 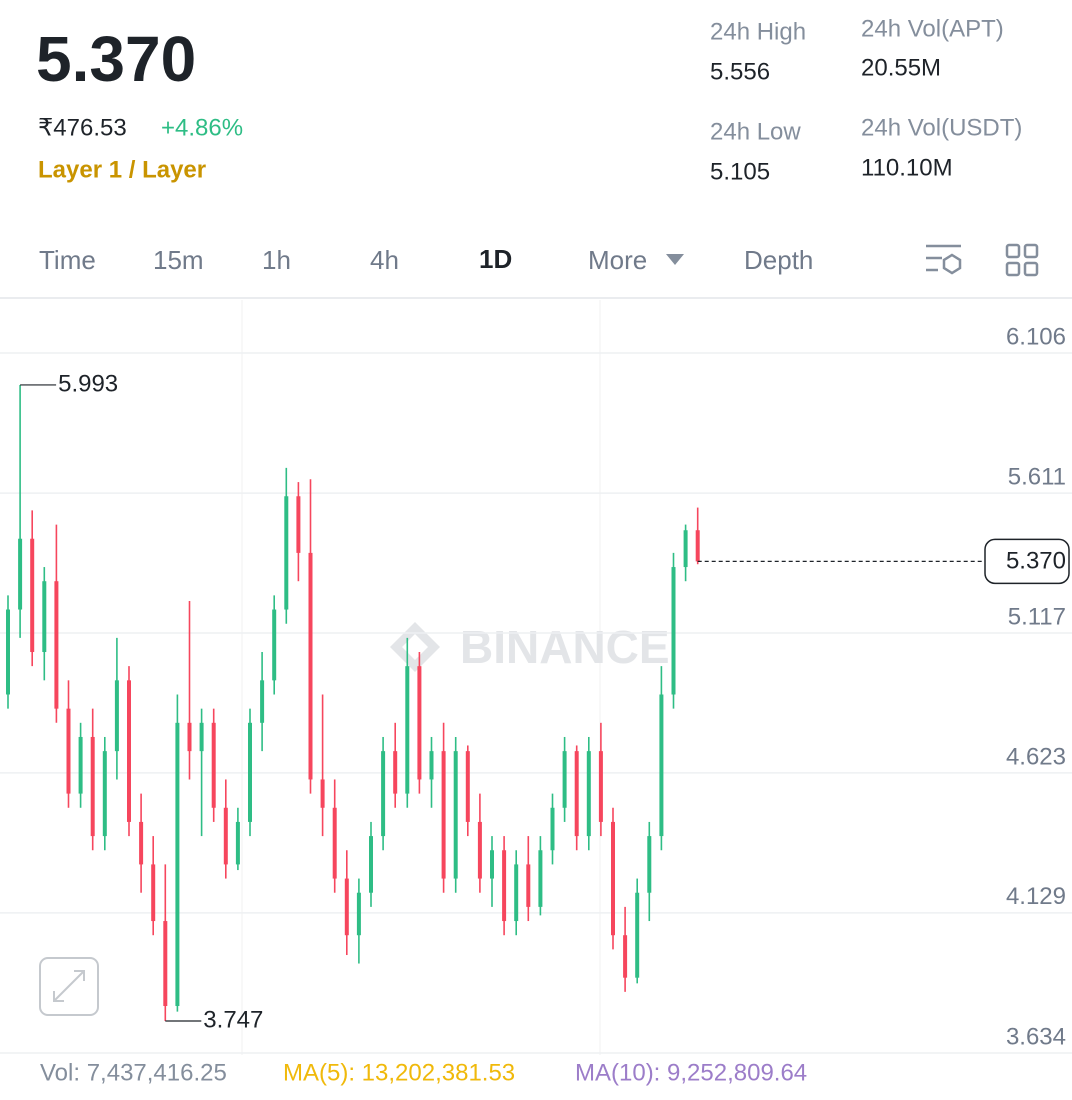 What do you see at coordinates (133, 1072) in the screenshot?
I see `vol: Vol: 7,437,416.25` at bounding box center [133, 1072].